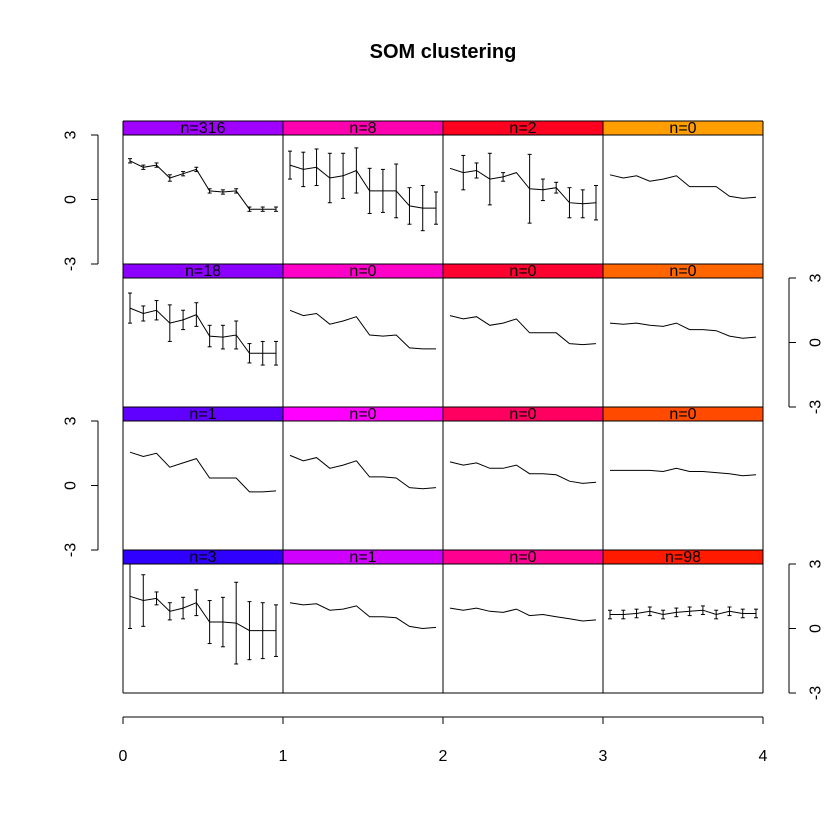  Describe the element at coordinates (523, 445) in the screenshot. I see `panel-3-3: n=0` at that location.